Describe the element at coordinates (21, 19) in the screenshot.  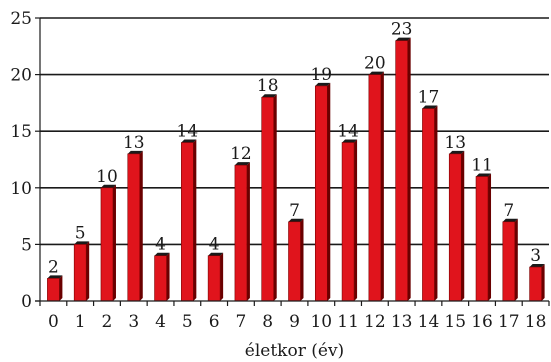
I see `y-tick-label-25: 25` at that location.